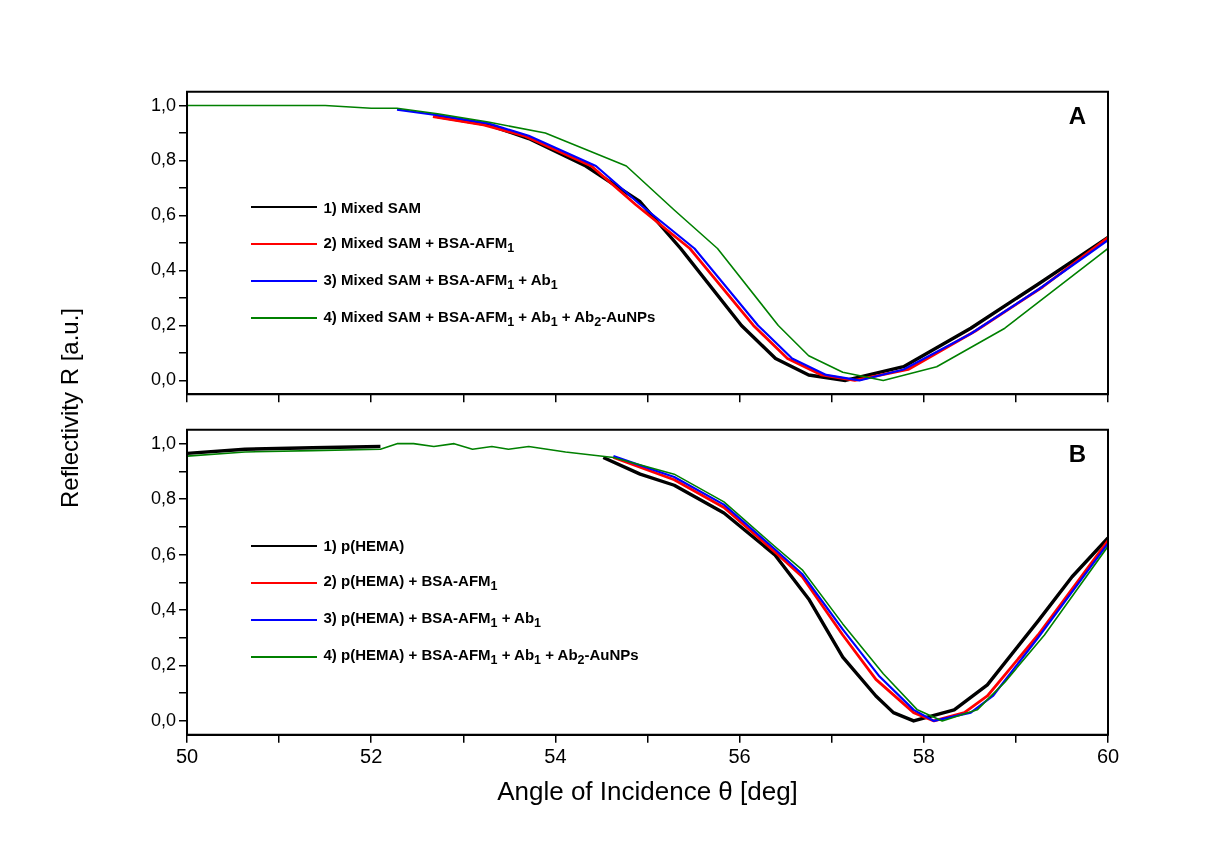 This screenshot has width=1205, height=850. Describe the element at coordinates (371, 756) in the screenshot. I see `x-tick-label: 52` at that location.